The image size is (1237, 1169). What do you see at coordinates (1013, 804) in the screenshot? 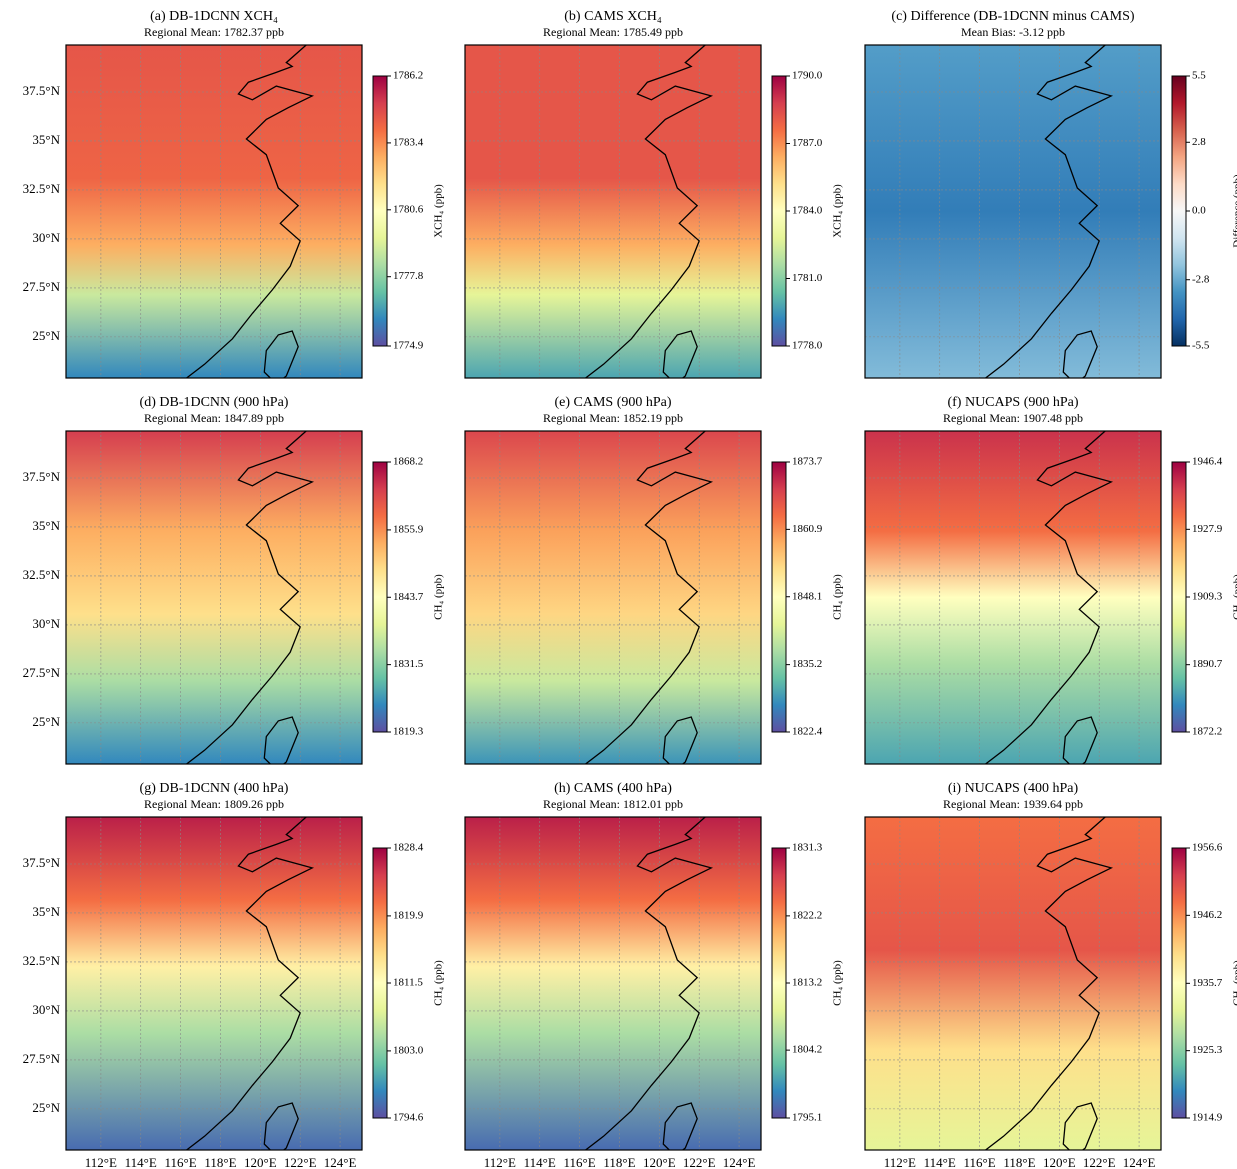
I see `panel-subtitle: Regional Mean: 1939.64 ppb` at bounding box center [1013, 804].